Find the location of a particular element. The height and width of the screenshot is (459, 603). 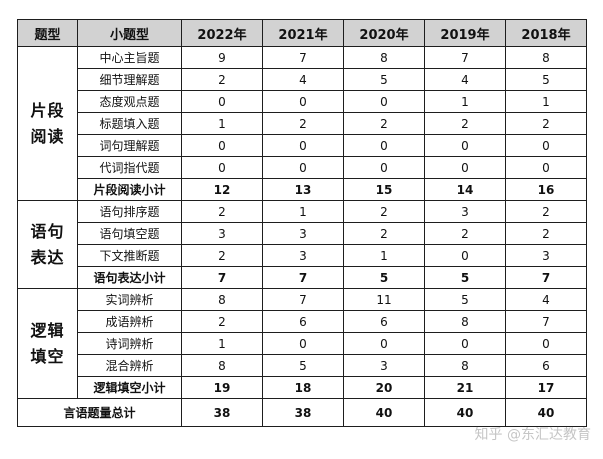

table-row: 诗词辨析 1 0 0 0 0 is located at coordinates (302, 343).